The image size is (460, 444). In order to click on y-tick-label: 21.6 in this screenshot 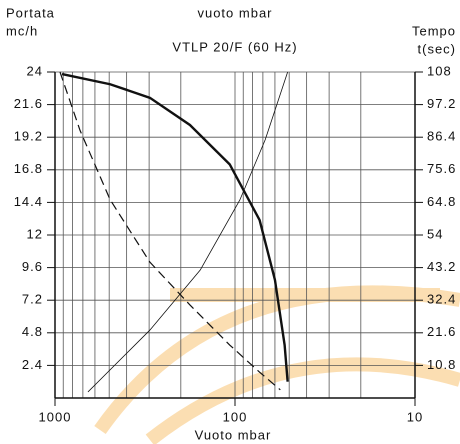, I will do `click(28, 103)`.